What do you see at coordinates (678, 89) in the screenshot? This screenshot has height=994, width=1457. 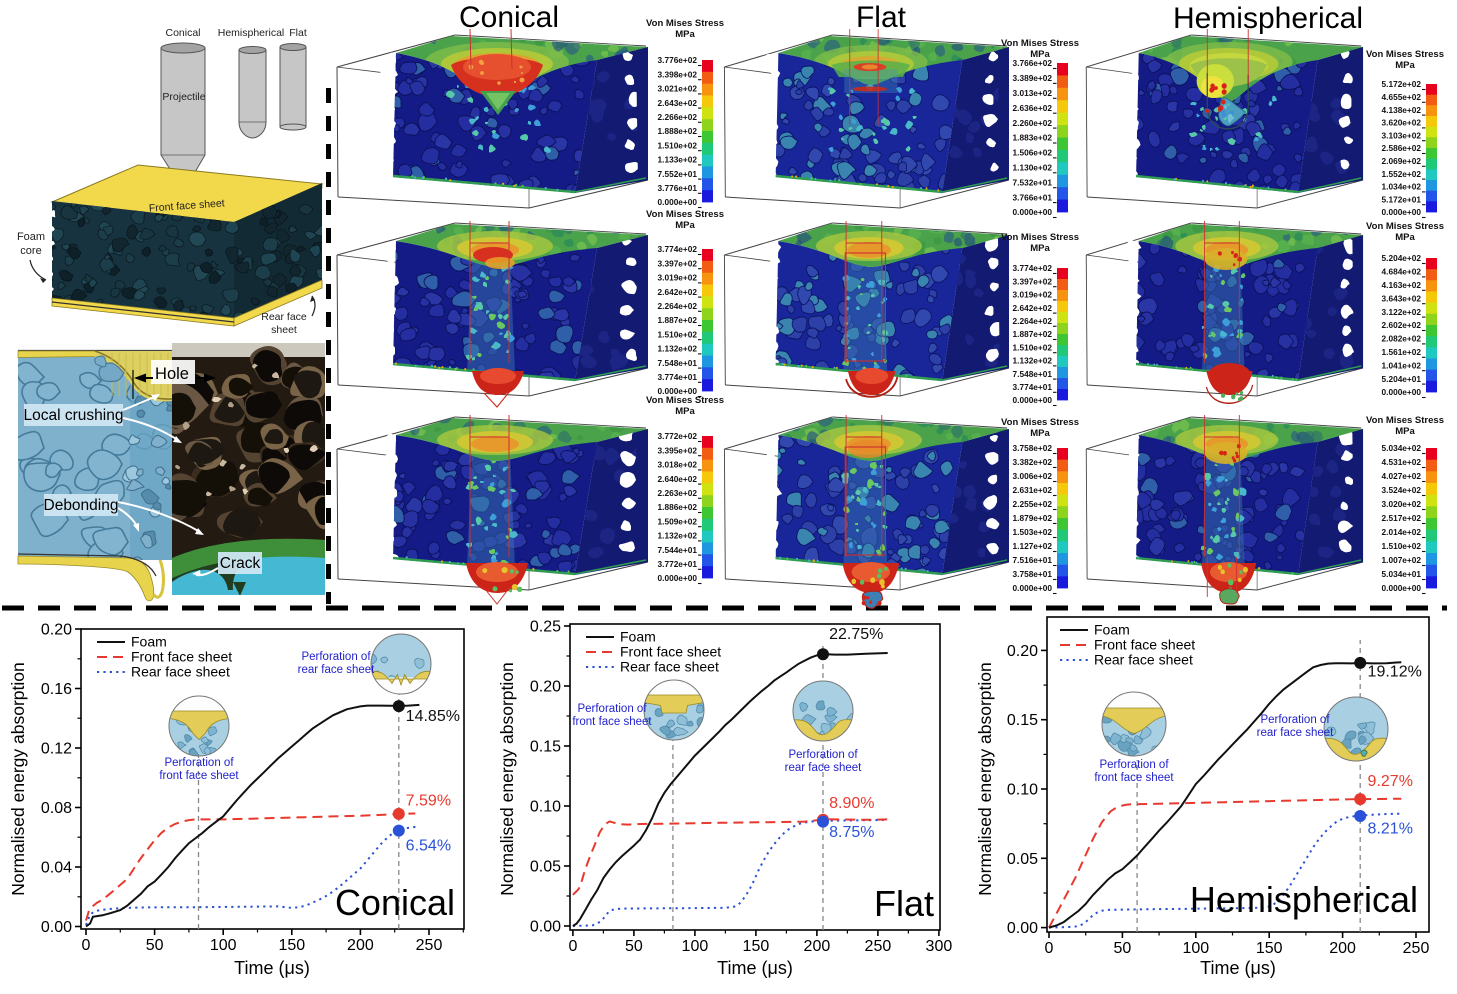 I see `svg-text: 3.021e+02` at bounding box center [678, 89].